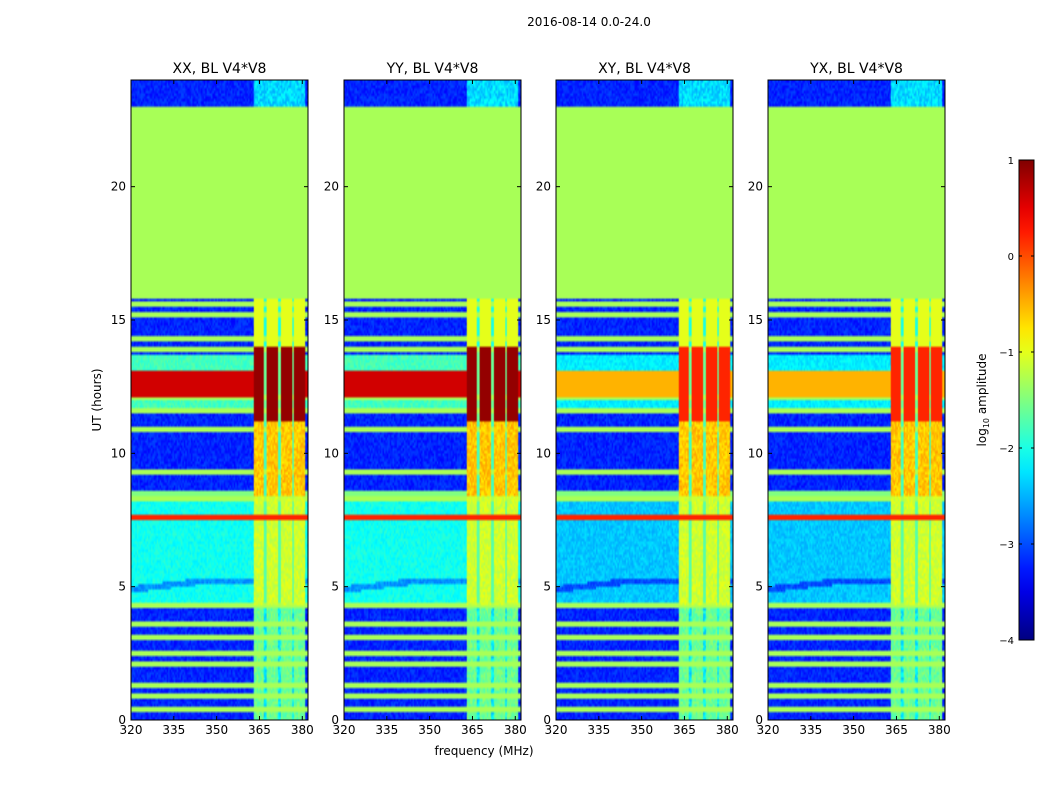 This screenshot has width=1050, height=800. I want to click on colorbar-gradient, so click(1026, 400).